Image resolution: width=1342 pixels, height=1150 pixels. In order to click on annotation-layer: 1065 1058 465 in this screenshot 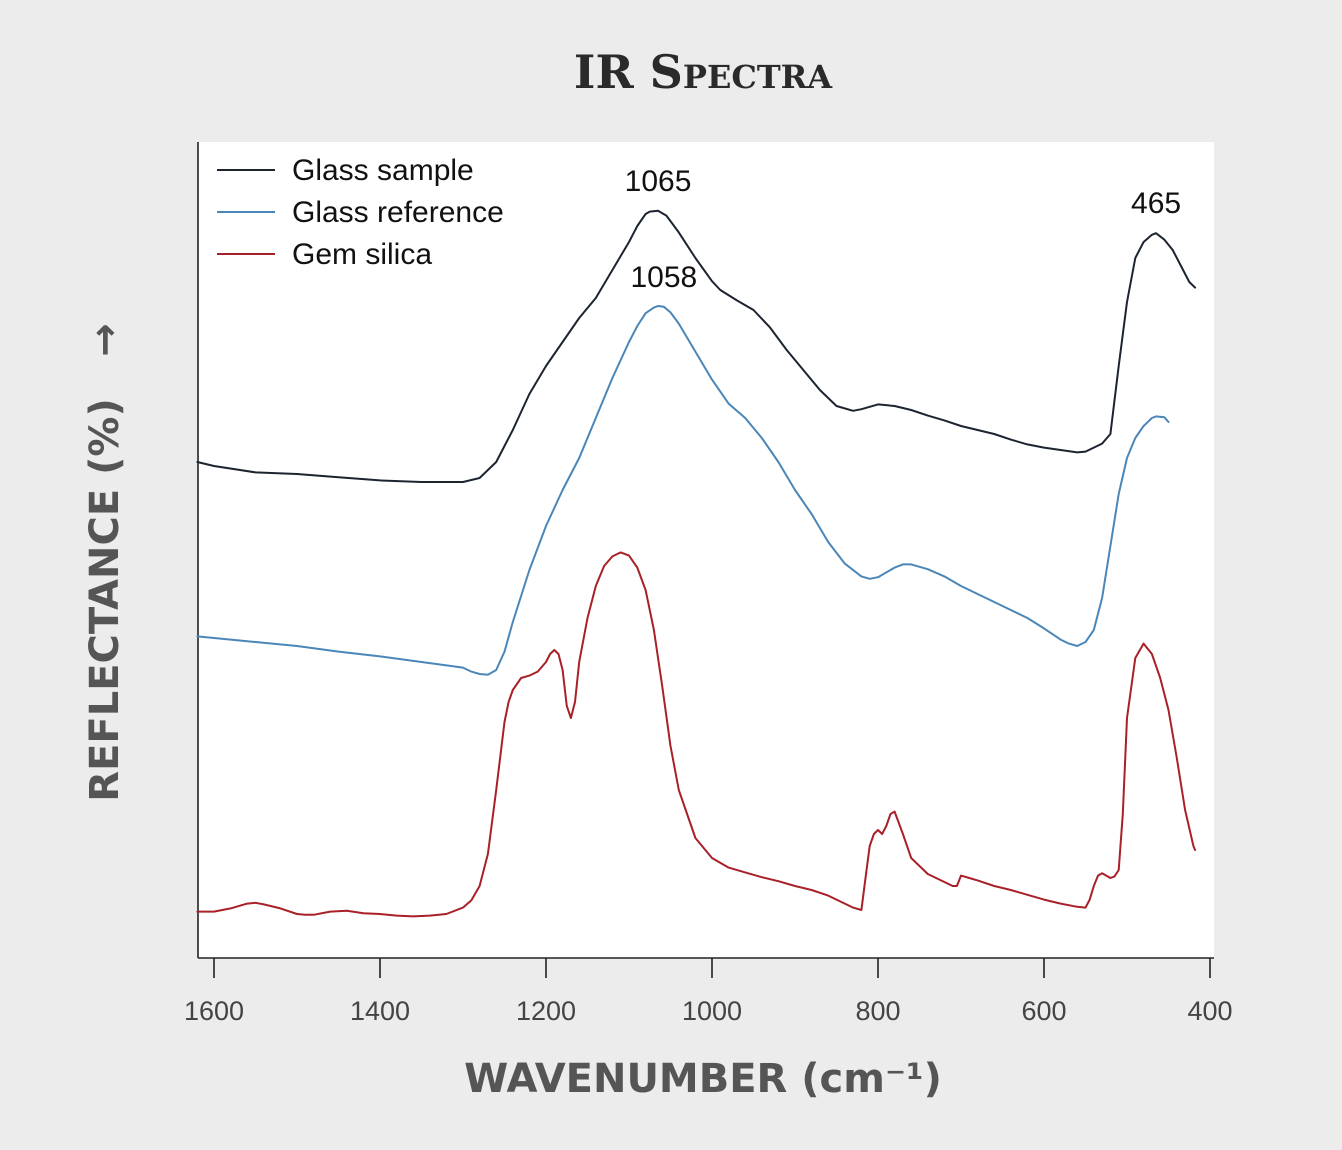, I will do `click(903, 229)`.